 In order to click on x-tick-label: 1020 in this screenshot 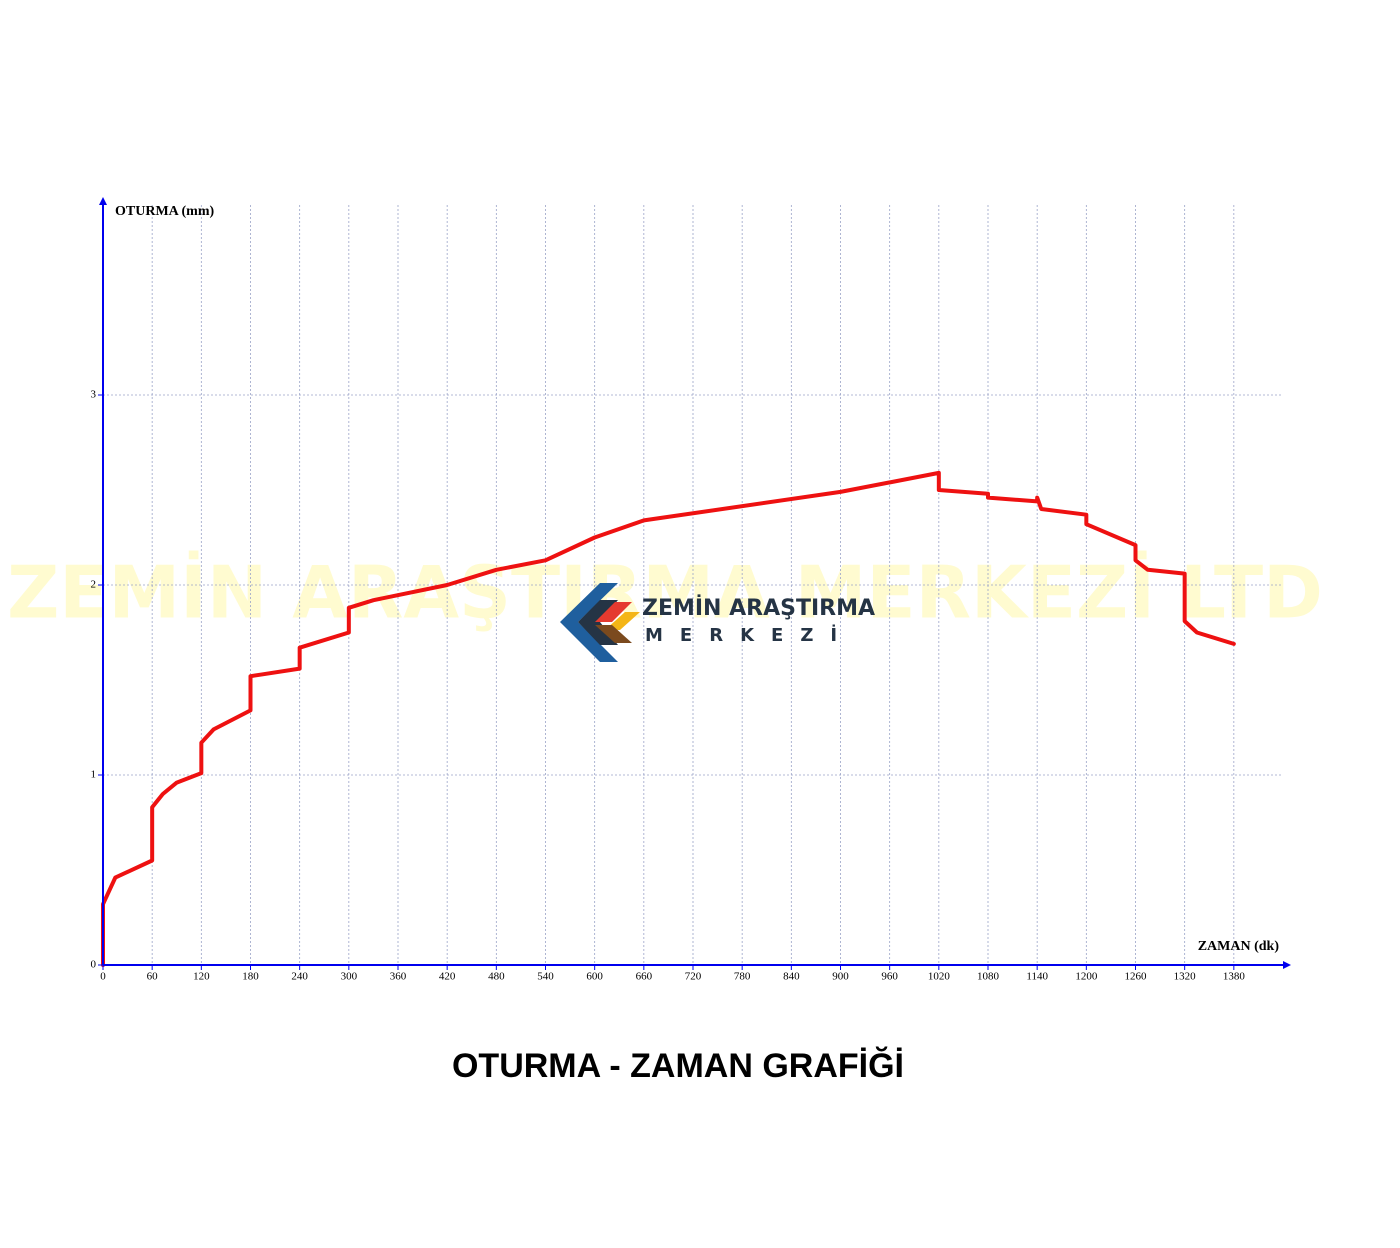, I will do `click(939, 977)`.